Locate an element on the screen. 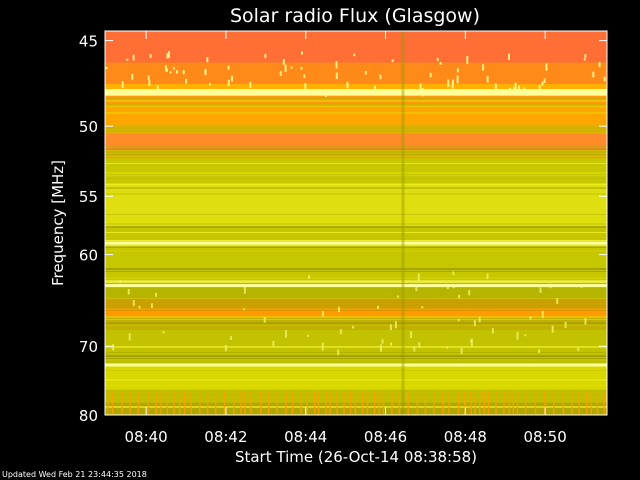  y-tick-label: 50 is located at coordinates (88, 127).